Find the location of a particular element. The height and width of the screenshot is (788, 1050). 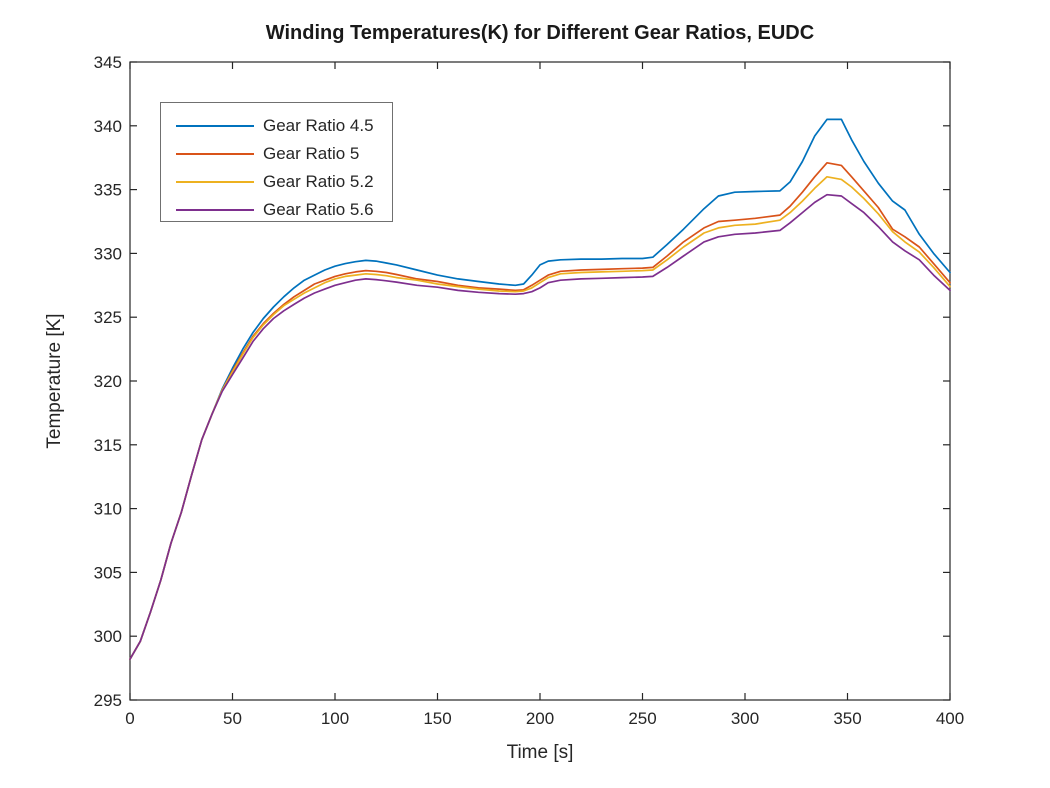

x-axis-label: Time [s] is located at coordinates (540, 752).